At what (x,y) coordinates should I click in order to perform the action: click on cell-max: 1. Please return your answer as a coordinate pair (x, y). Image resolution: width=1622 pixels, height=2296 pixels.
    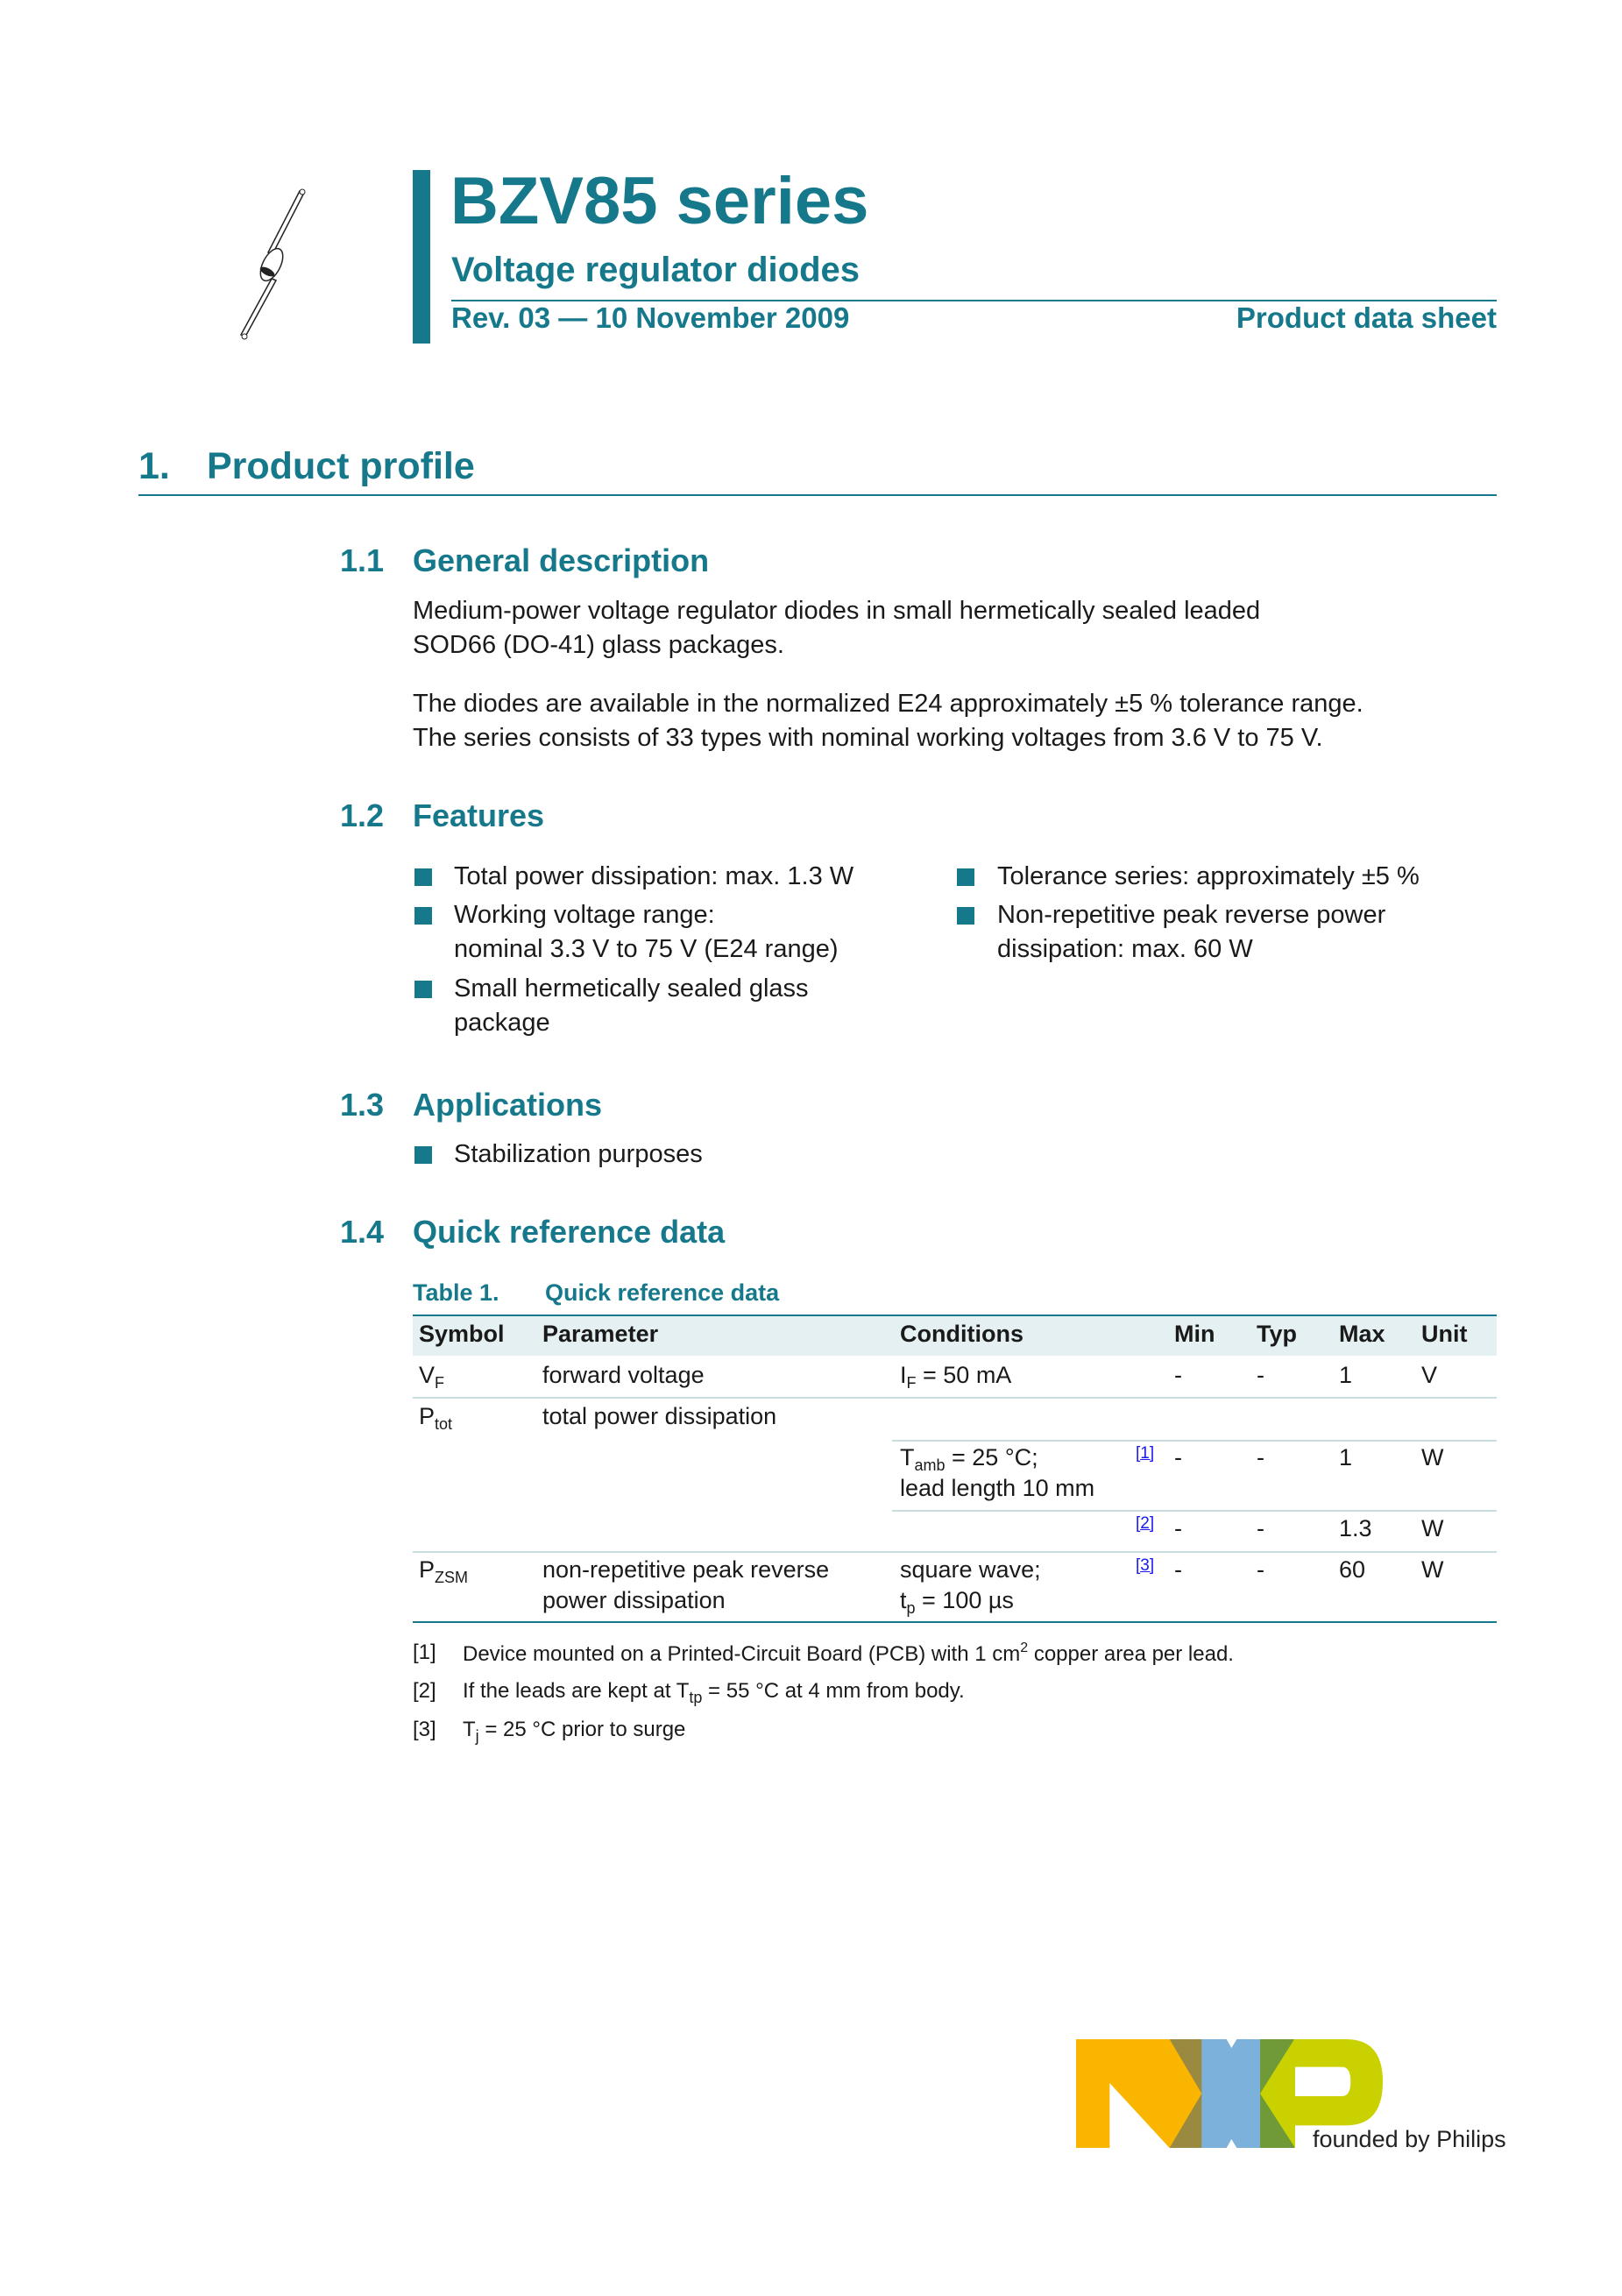
    Looking at the image, I should click on (1346, 1457).